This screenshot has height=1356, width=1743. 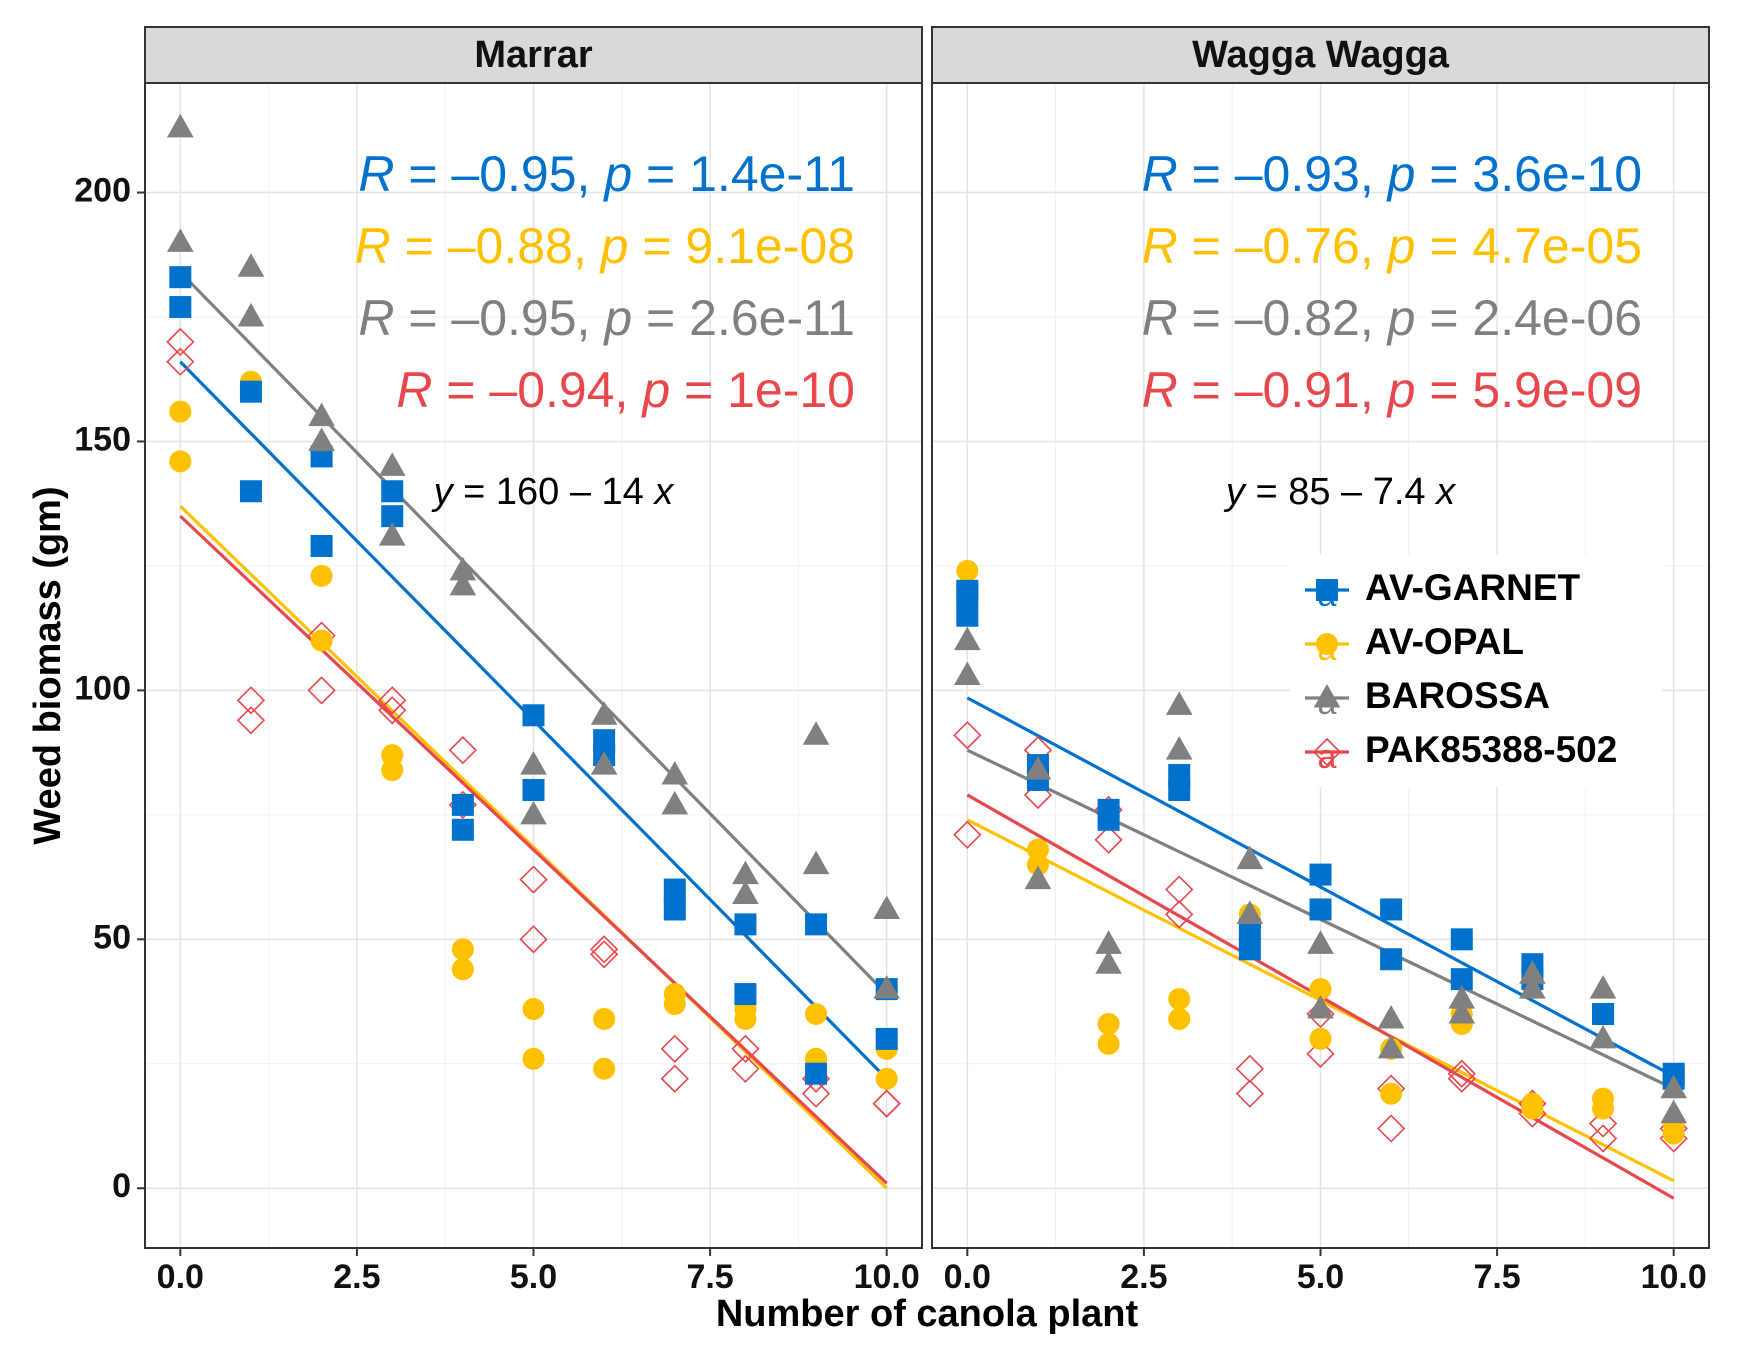 I want to click on correlation-stat-av-garnet: R = –0.93, p = 3.6e-10, so click(x=1392, y=174).